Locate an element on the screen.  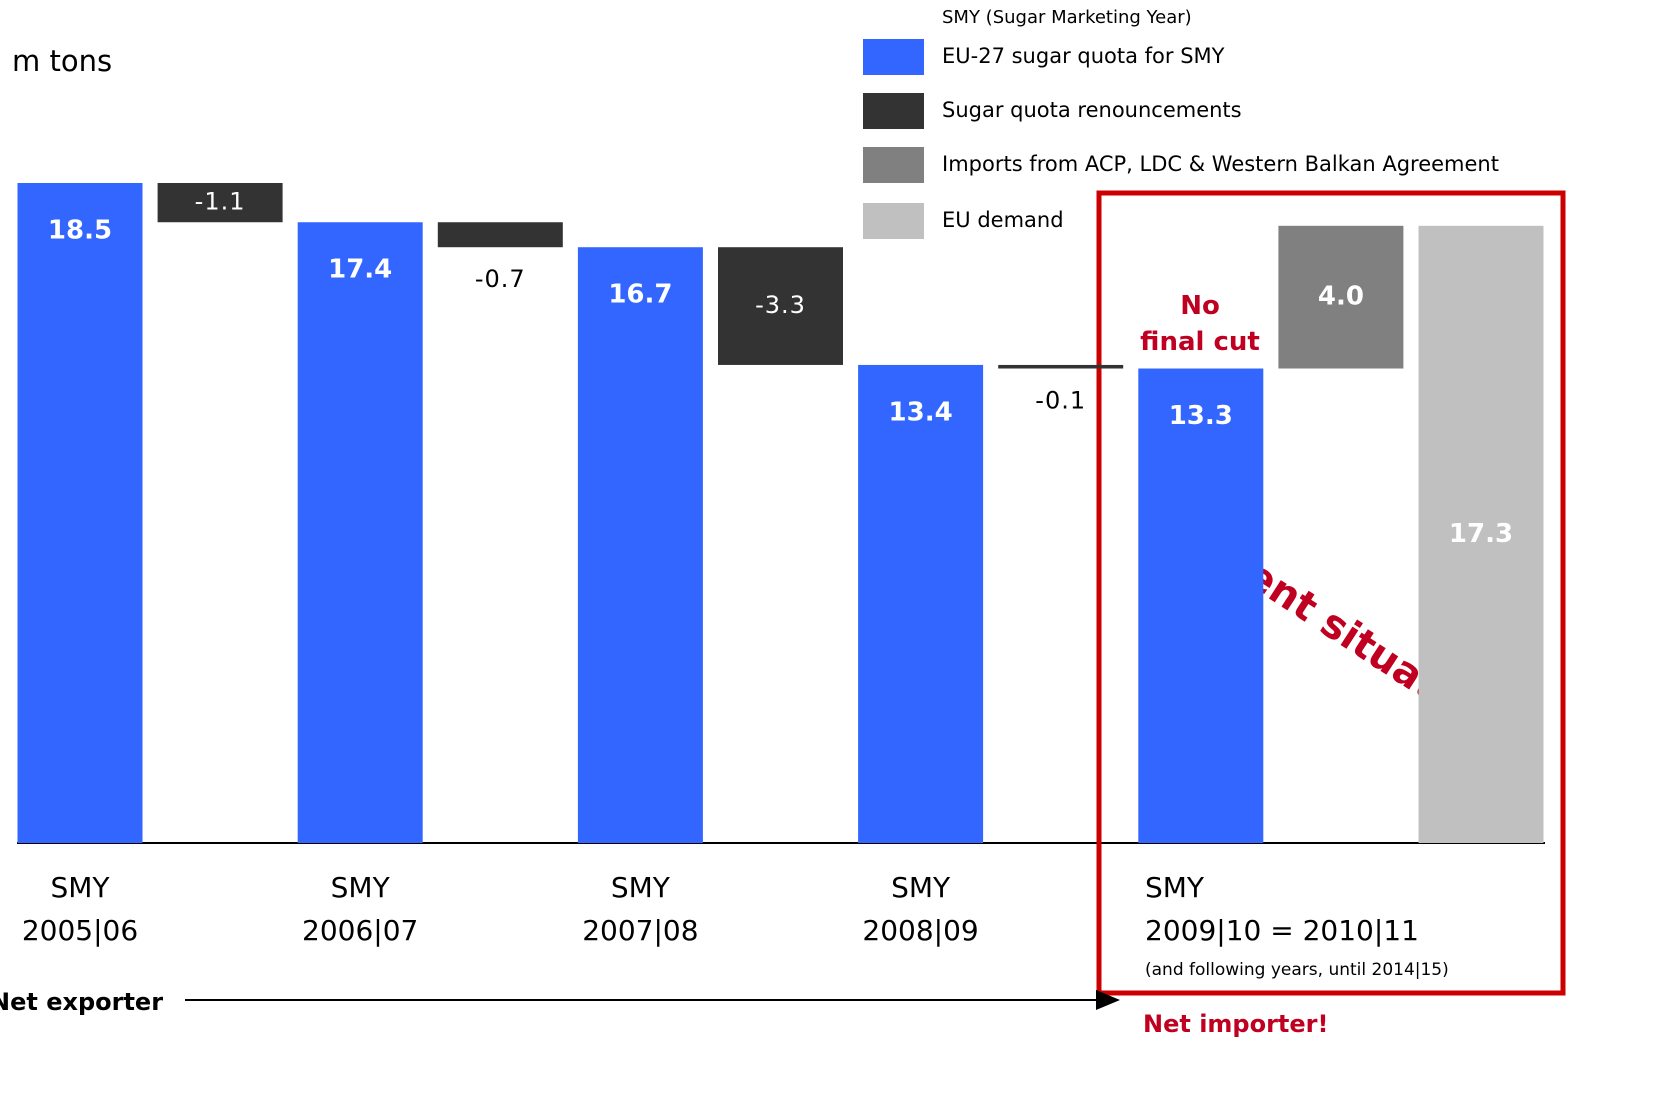
value-label: 4.0 is located at coordinates (1341, 297).